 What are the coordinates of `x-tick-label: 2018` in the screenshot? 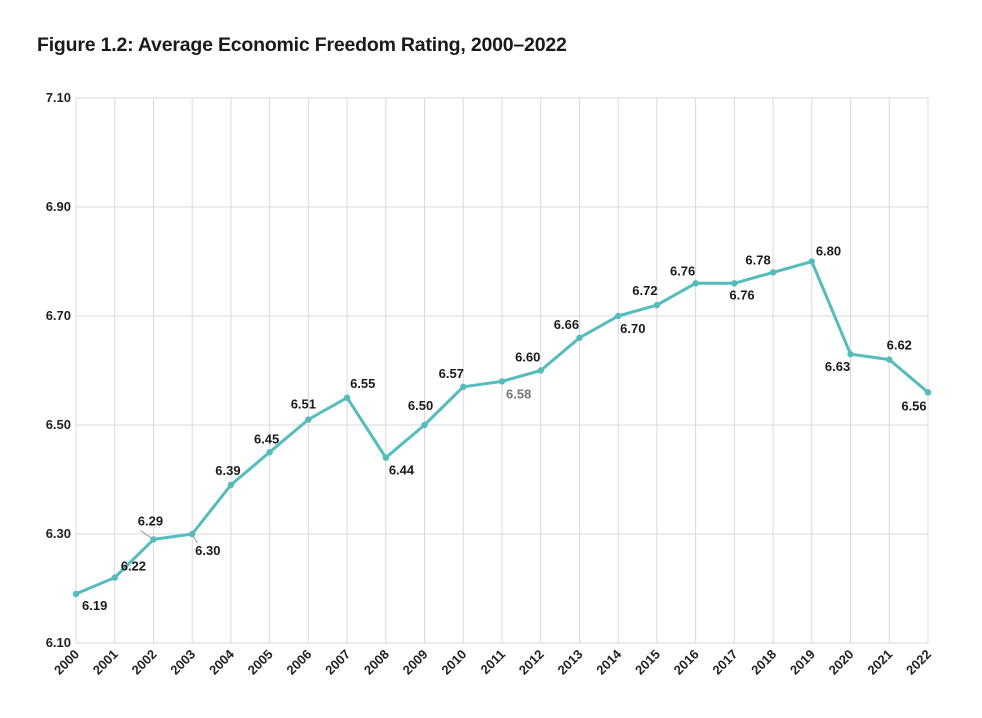 It's located at (763, 662).